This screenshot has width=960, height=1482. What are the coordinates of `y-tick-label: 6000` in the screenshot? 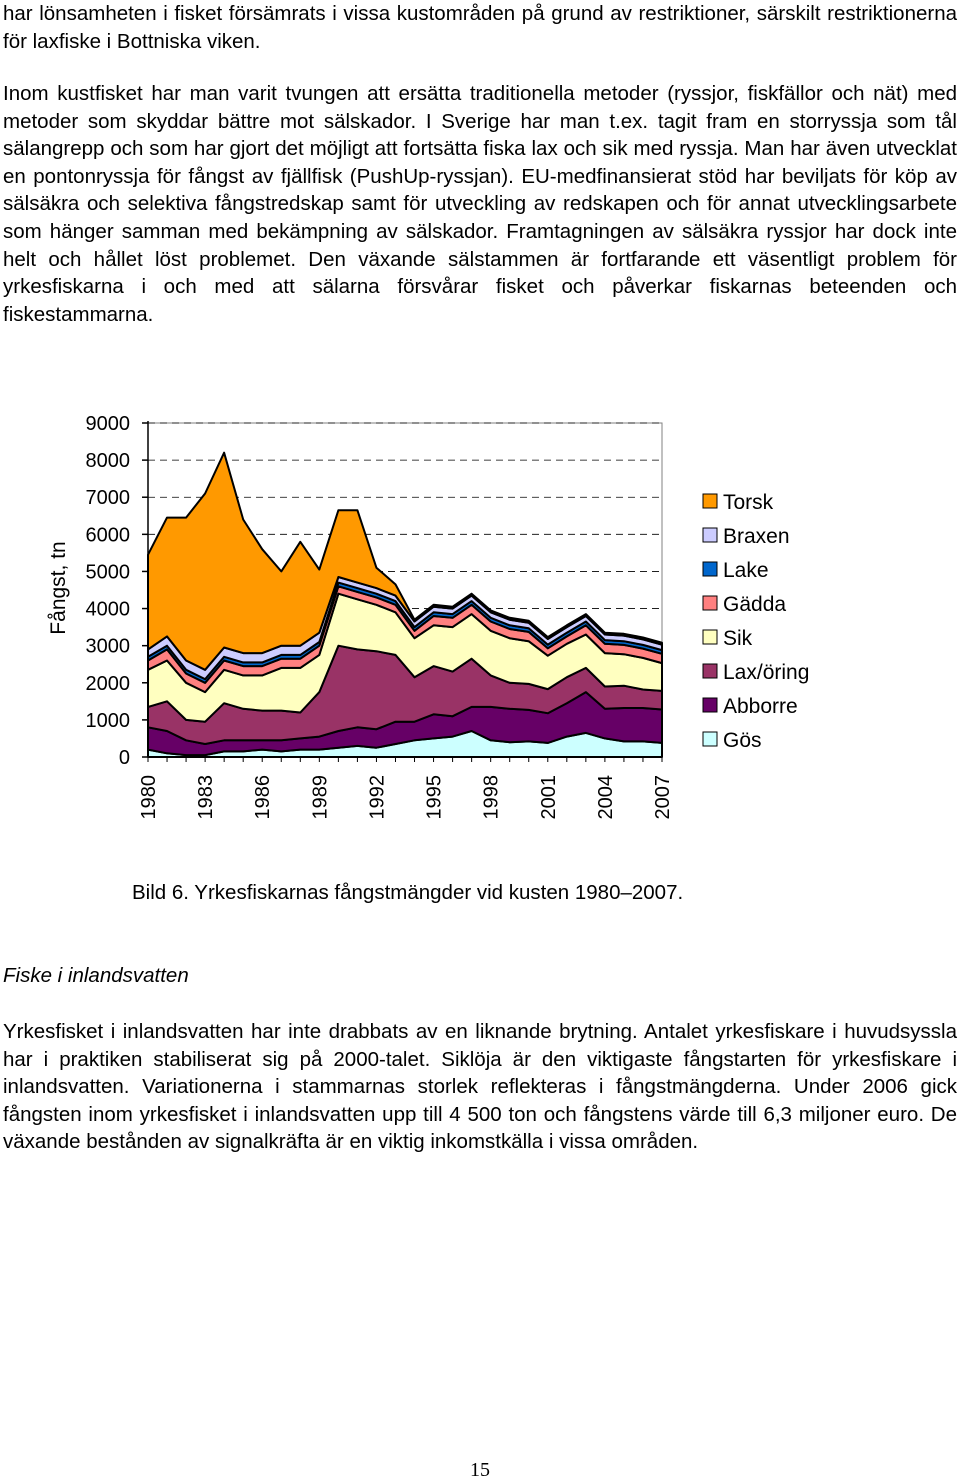 It's located at (108, 535).